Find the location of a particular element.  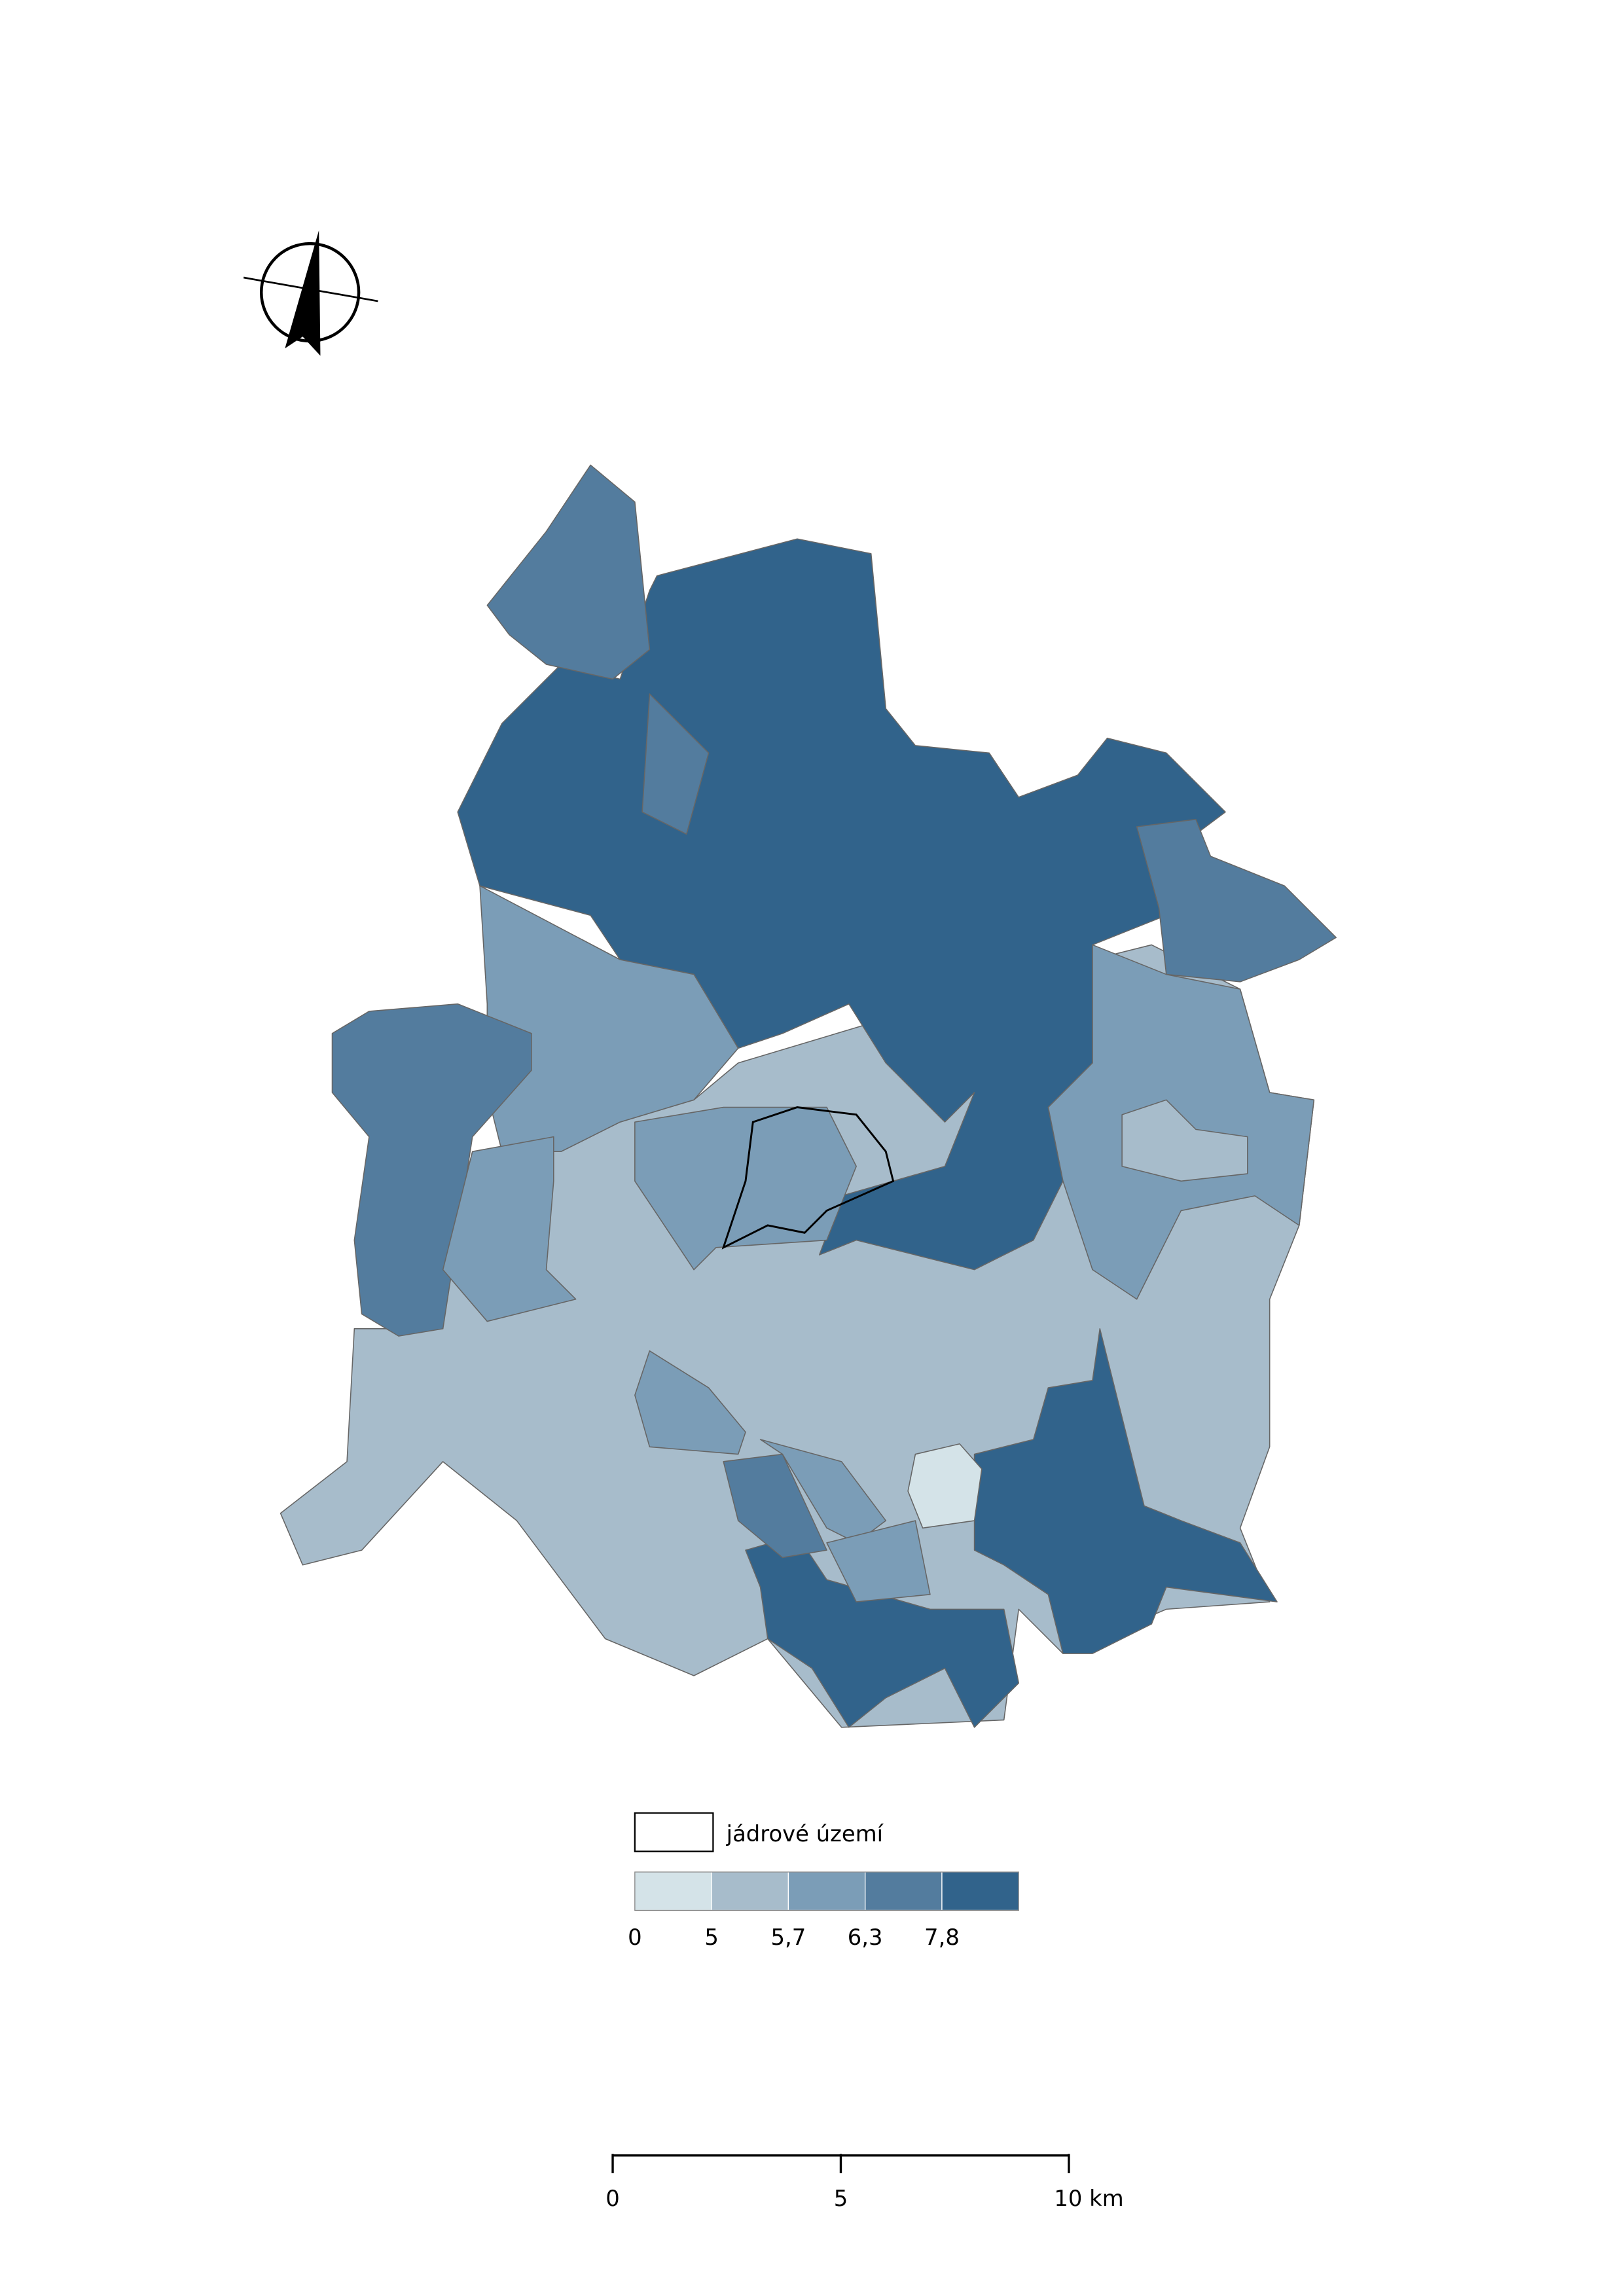

core-swatch is located at coordinates (674, 1832).